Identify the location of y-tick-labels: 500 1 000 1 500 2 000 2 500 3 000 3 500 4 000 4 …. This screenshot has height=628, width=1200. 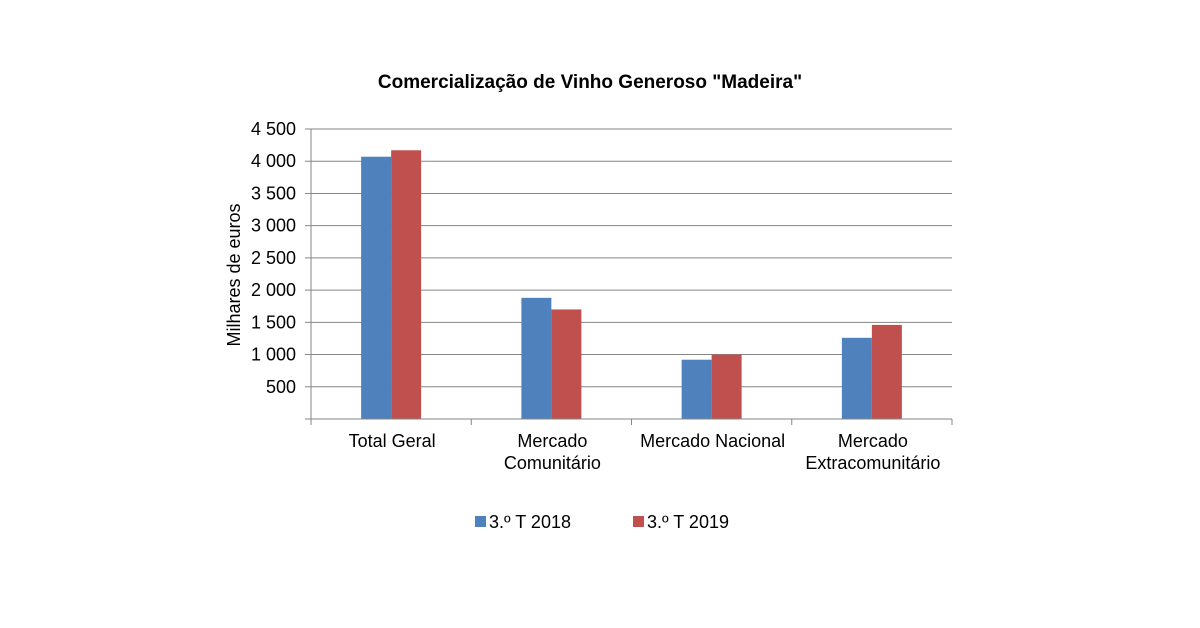
(273, 258).